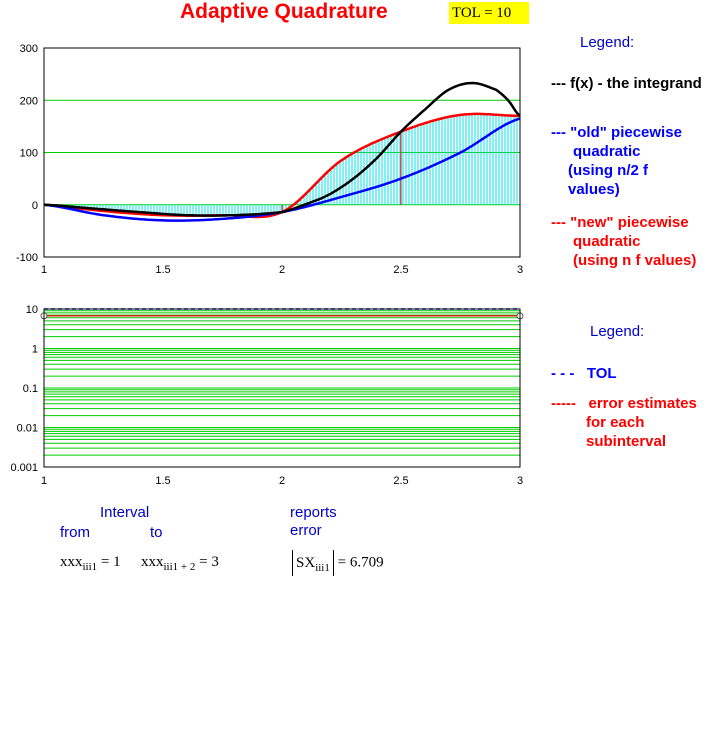  What do you see at coordinates (617, 331) in the screenshot?
I see `legend-title-bottom: Legend:` at bounding box center [617, 331].